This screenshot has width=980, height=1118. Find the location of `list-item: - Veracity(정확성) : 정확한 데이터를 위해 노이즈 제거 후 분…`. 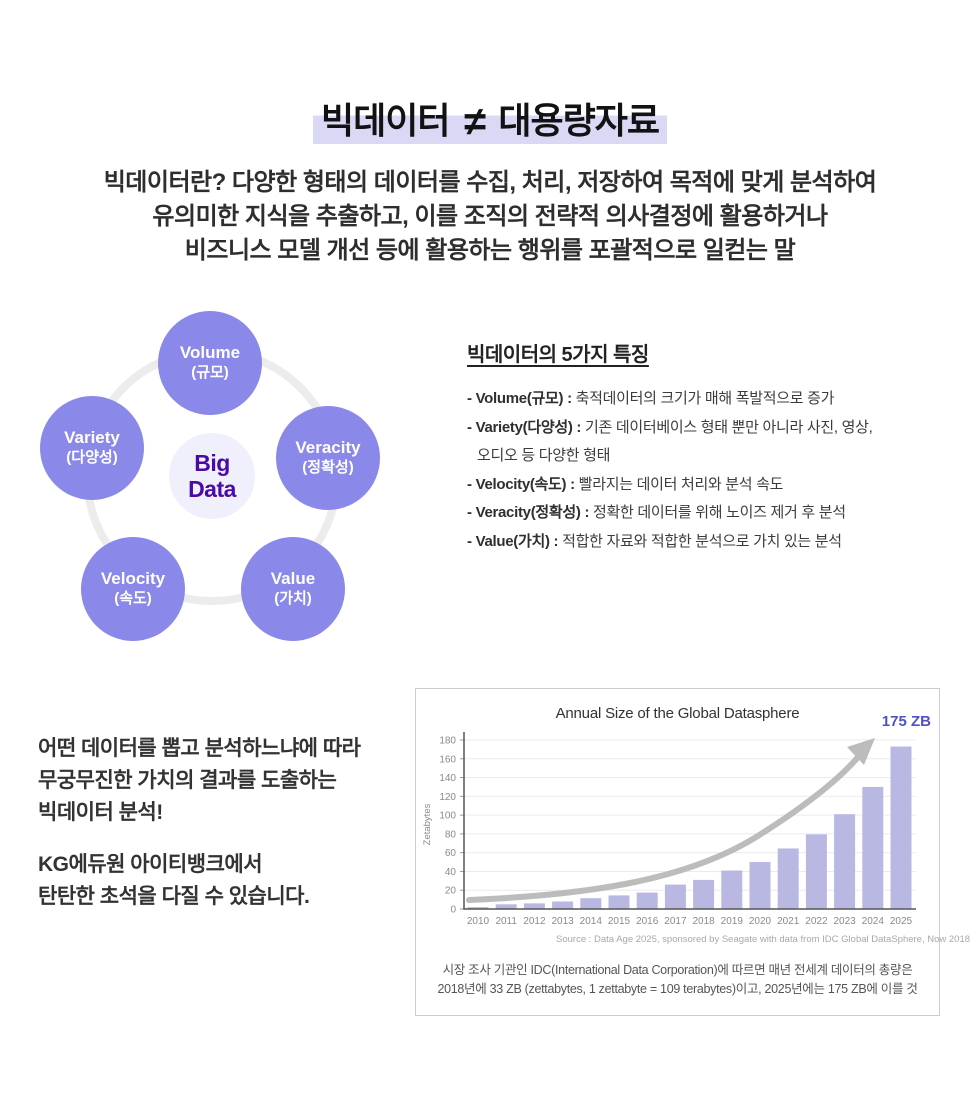

list-item: - Veracity(정확성) : 정확한 데이터를 위해 노이즈 제거 후 분… is located at coordinates (713, 513).